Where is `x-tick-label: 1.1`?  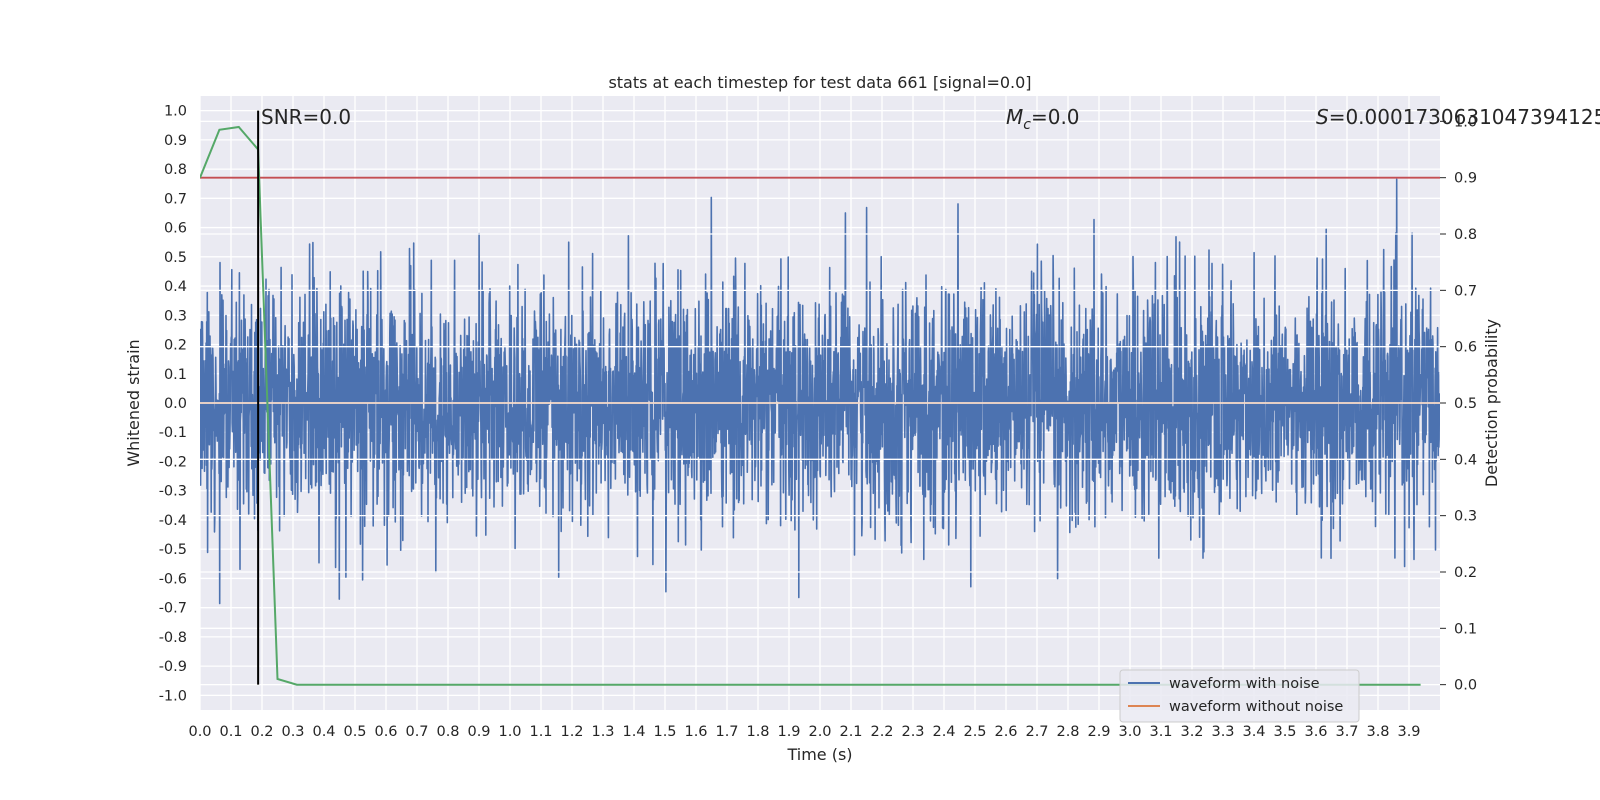 x-tick-label: 1.1 is located at coordinates (540, 732).